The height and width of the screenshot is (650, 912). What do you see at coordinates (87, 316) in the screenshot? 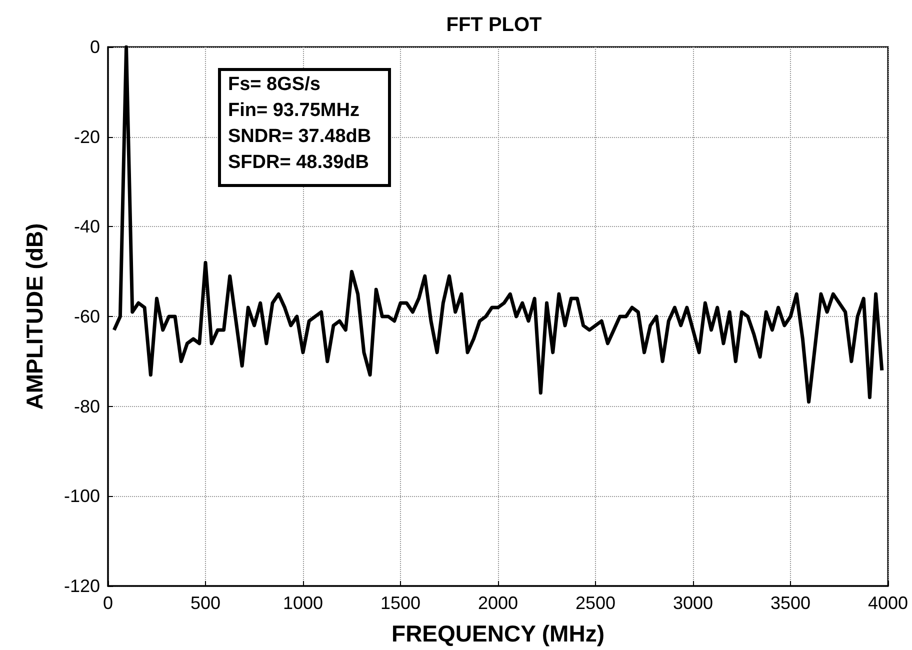
I see `y-tick-label: -60` at bounding box center [87, 316].